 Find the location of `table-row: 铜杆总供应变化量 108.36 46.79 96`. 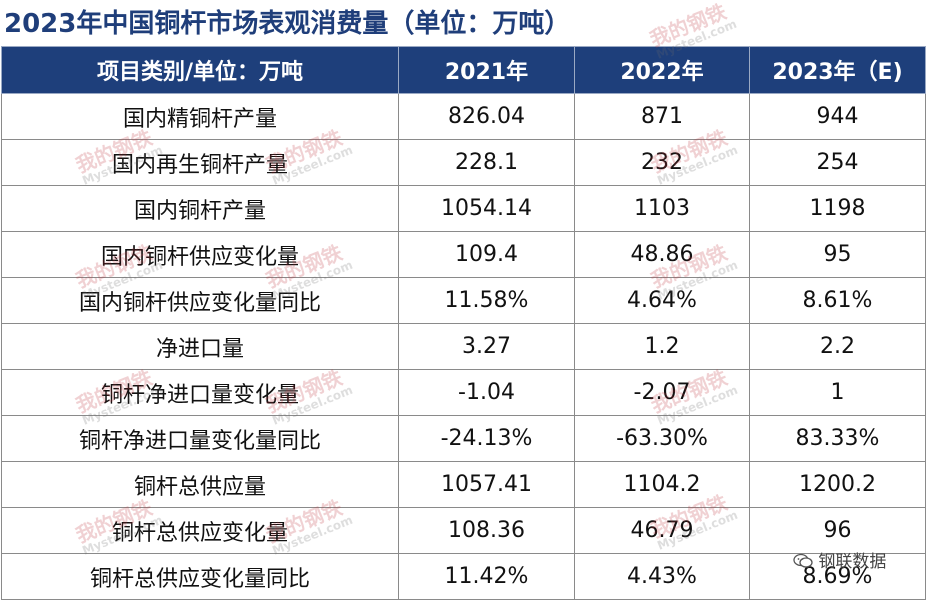

table-row: 铜杆总供应变化量 108.36 46.79 96 is located at coordinates (463, 530).